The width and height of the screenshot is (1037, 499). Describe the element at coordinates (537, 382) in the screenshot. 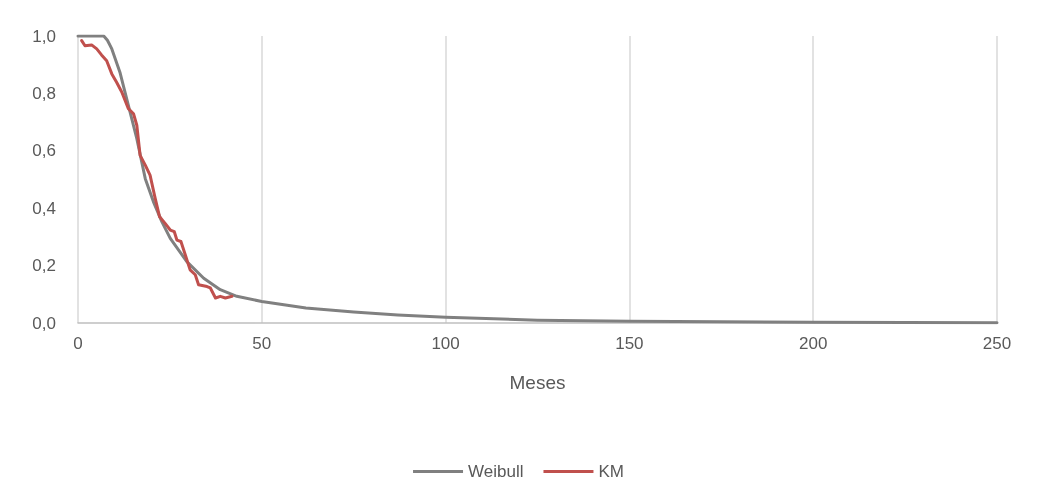

I see `x-axis-title: Meses` at that location.